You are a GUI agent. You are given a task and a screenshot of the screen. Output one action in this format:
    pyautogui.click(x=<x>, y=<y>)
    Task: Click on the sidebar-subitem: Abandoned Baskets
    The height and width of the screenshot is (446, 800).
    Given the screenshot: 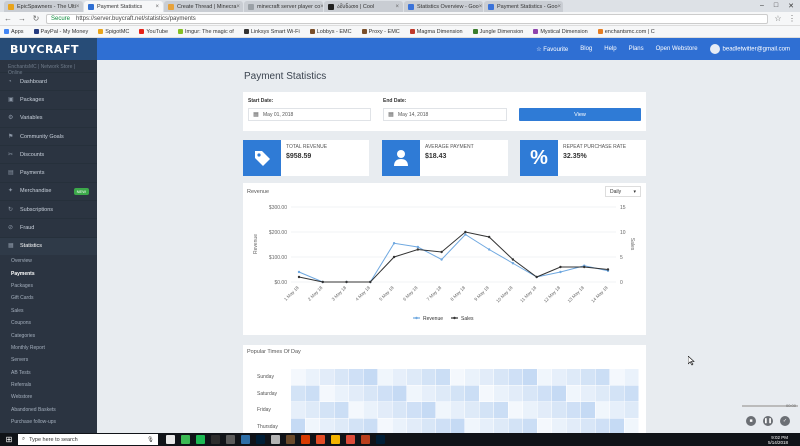 What is the action you would take?
    pyautogui.click(x=33, y=409)
    